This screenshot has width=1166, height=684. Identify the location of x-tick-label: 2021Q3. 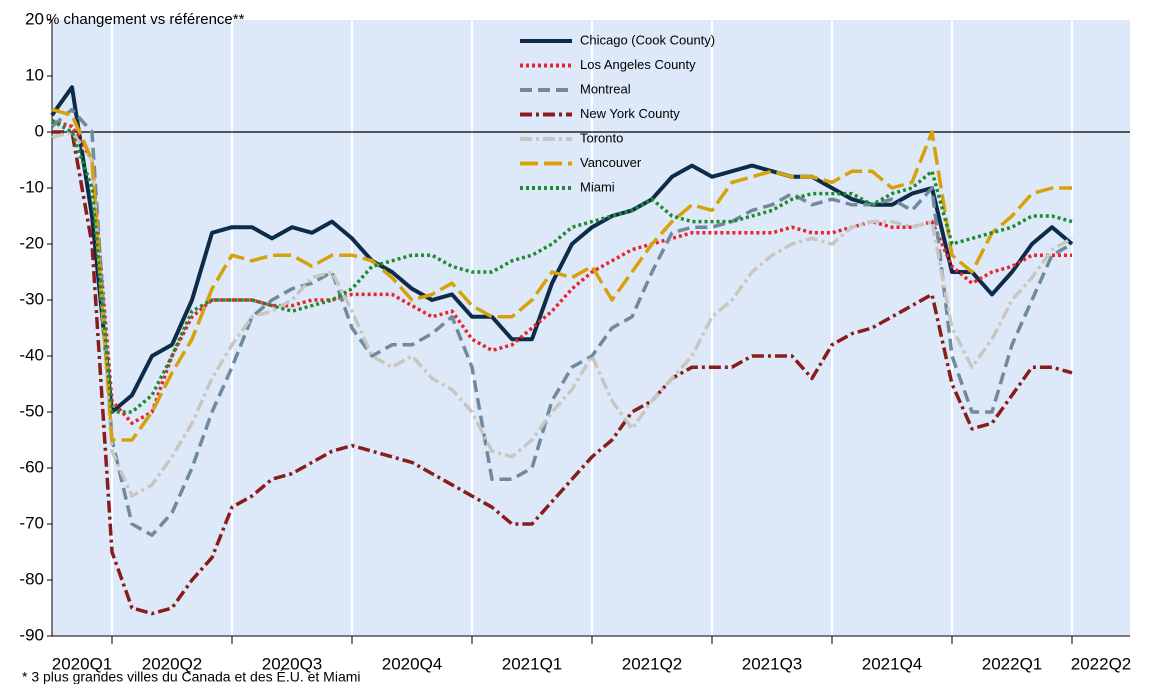
(772, 663).